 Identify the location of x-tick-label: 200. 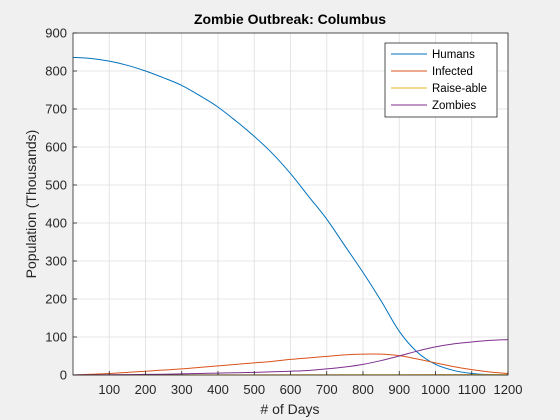
(146, 389).